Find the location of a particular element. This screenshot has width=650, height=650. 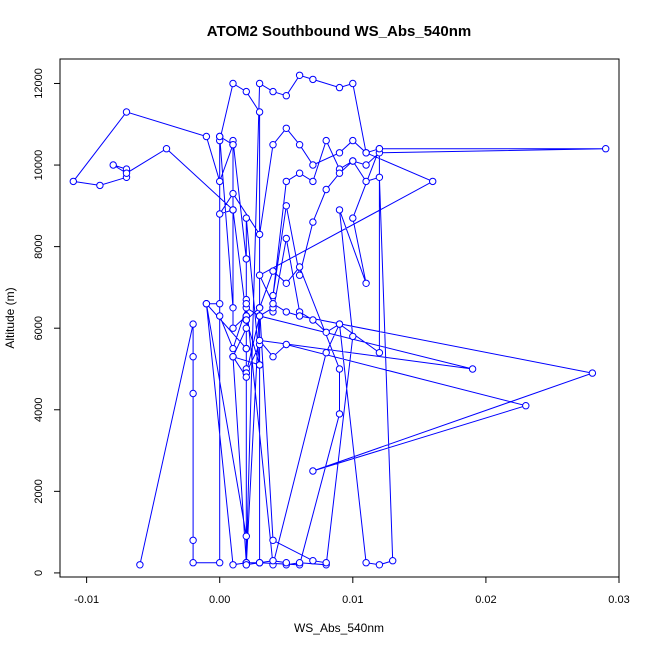

x-tick-label: 0.03 is located at coordinates (618, 600).